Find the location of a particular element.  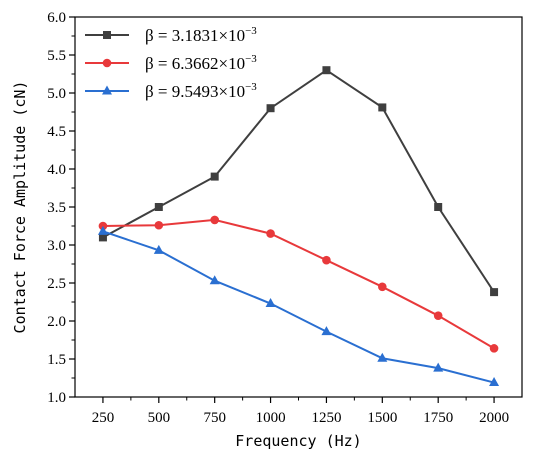

legend-label: β = 9.5493×10−3 is located at coordinates (201, 91).